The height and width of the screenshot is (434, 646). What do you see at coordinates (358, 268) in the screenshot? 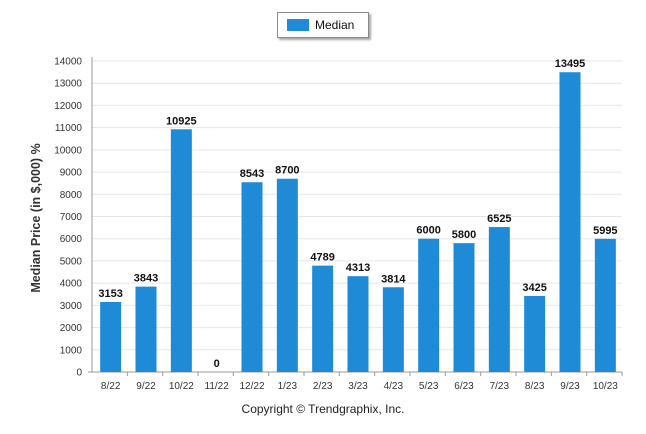
I see `data-label: 4313` at bounding box center [358, 268].